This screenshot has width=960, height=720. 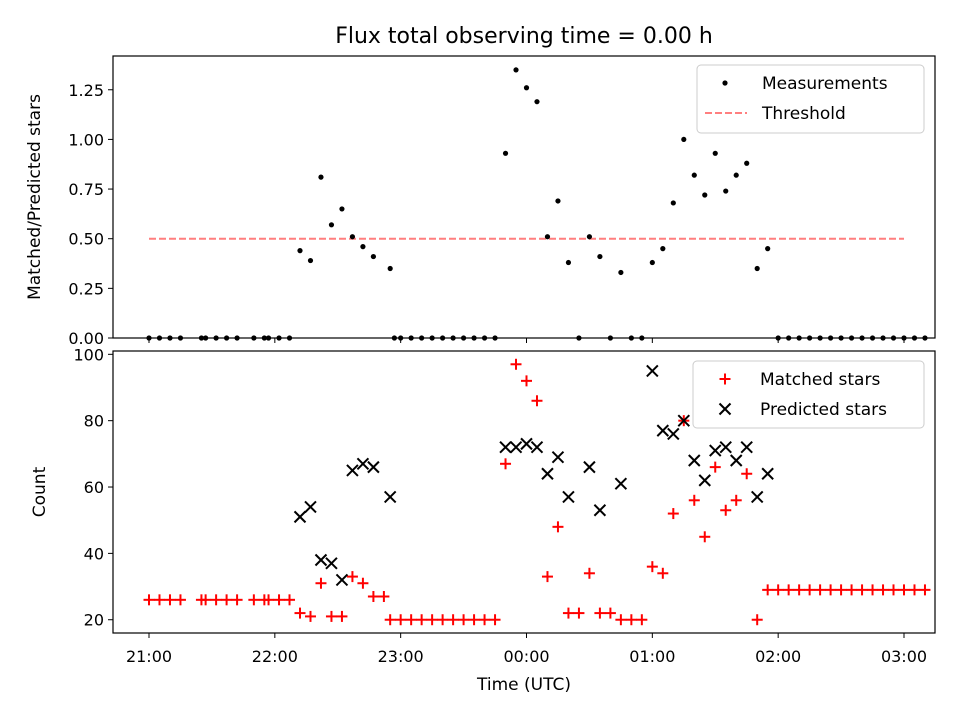 What do you see at coordinates (149, 656) in the screenshot?
I see `x-tick-label: 21:00` at bounding box center [149, 656].